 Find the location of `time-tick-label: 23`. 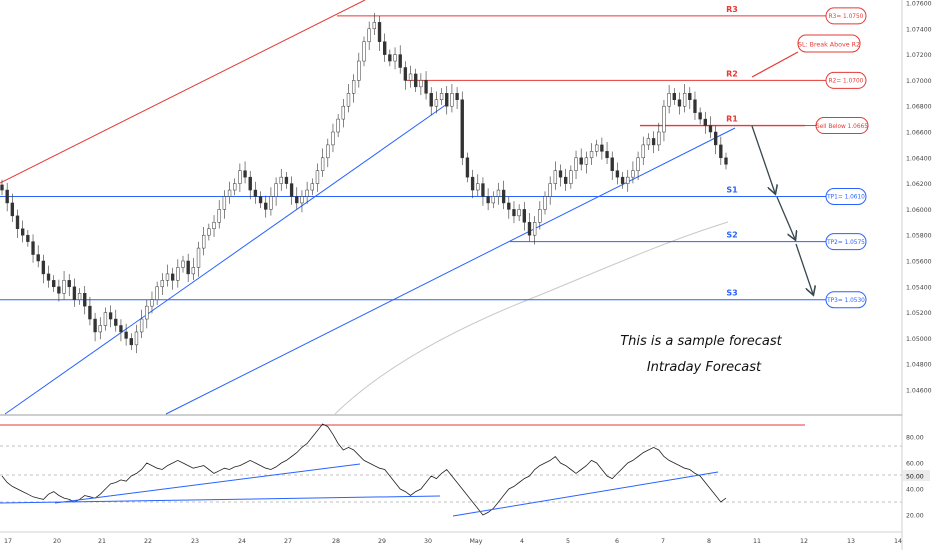

time-tick-label: 23 is located at coordinates (195, 541).